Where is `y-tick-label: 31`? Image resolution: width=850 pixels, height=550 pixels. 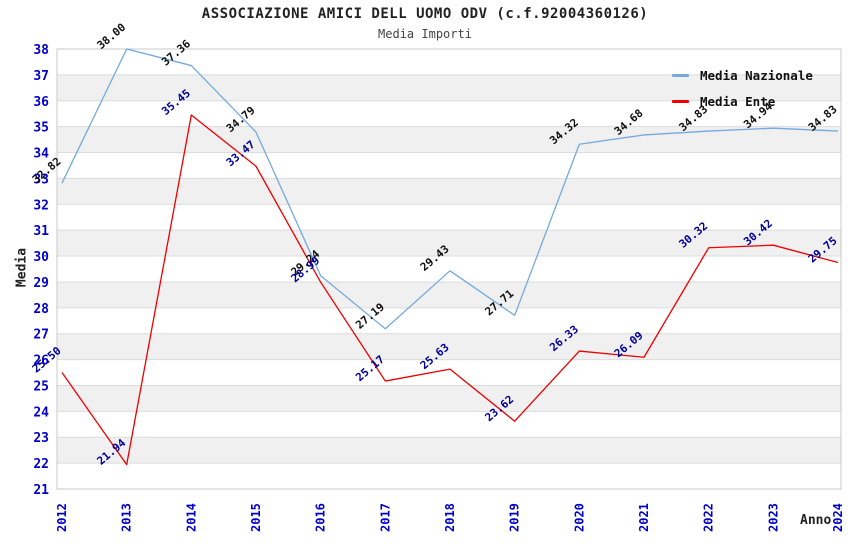 y-tick-label: 31 is located at coordinates (41, 231).